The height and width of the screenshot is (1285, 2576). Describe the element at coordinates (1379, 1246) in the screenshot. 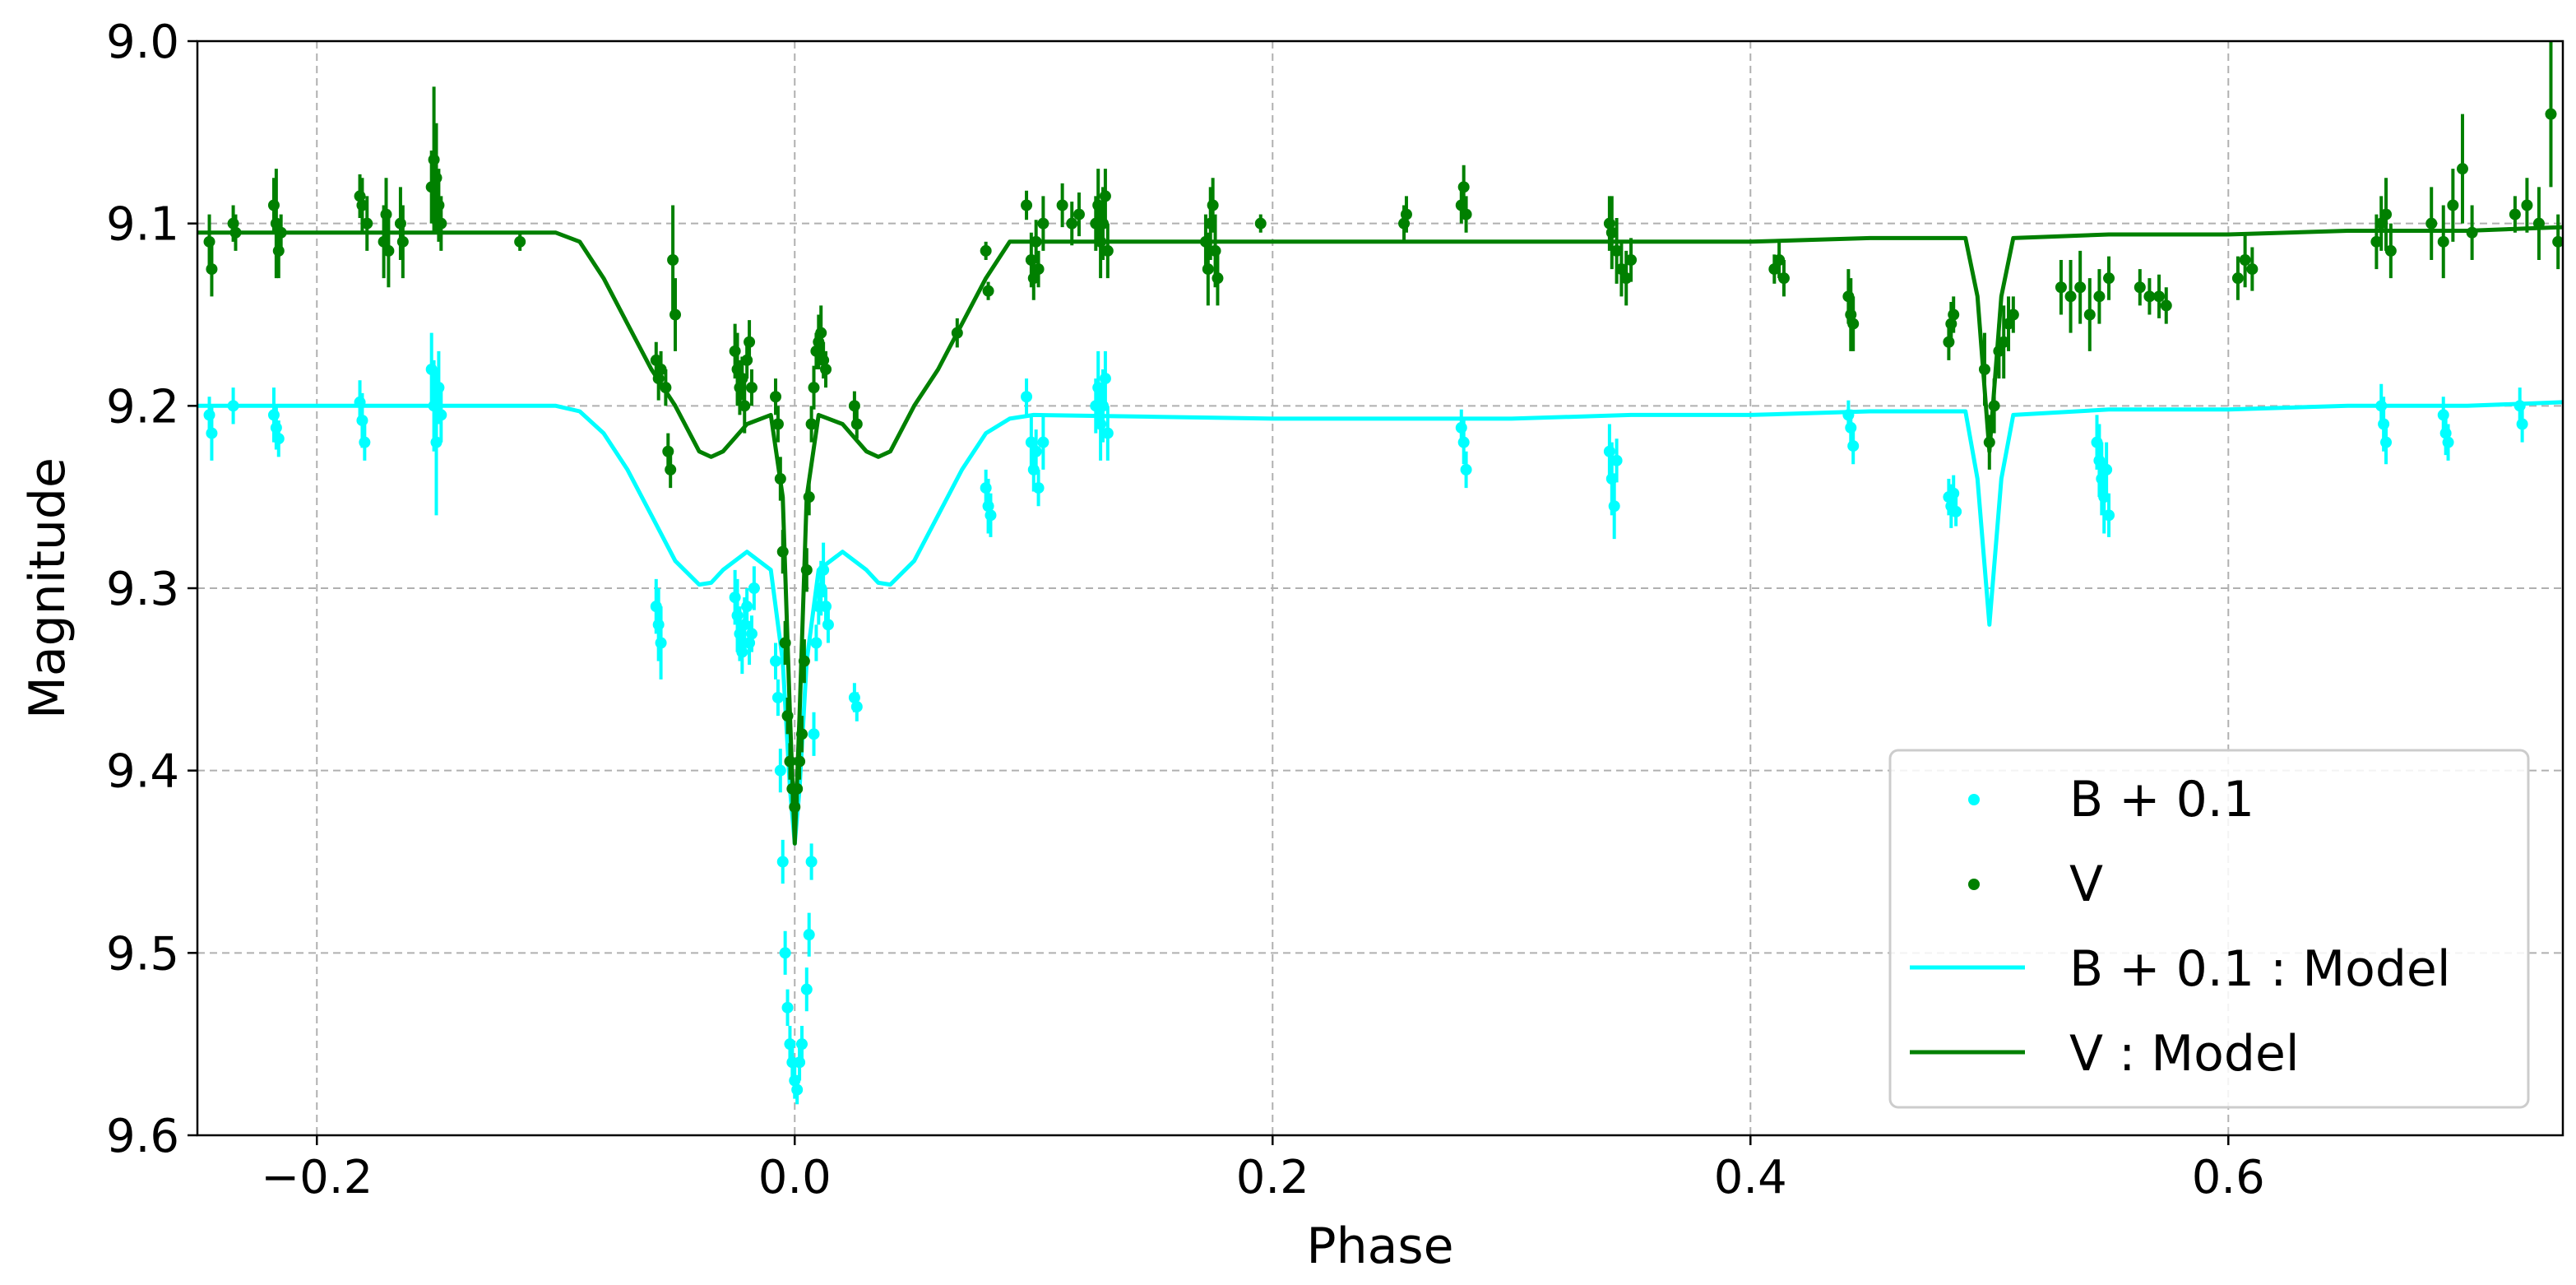

I see `x-axis-label: Phase` at that location.